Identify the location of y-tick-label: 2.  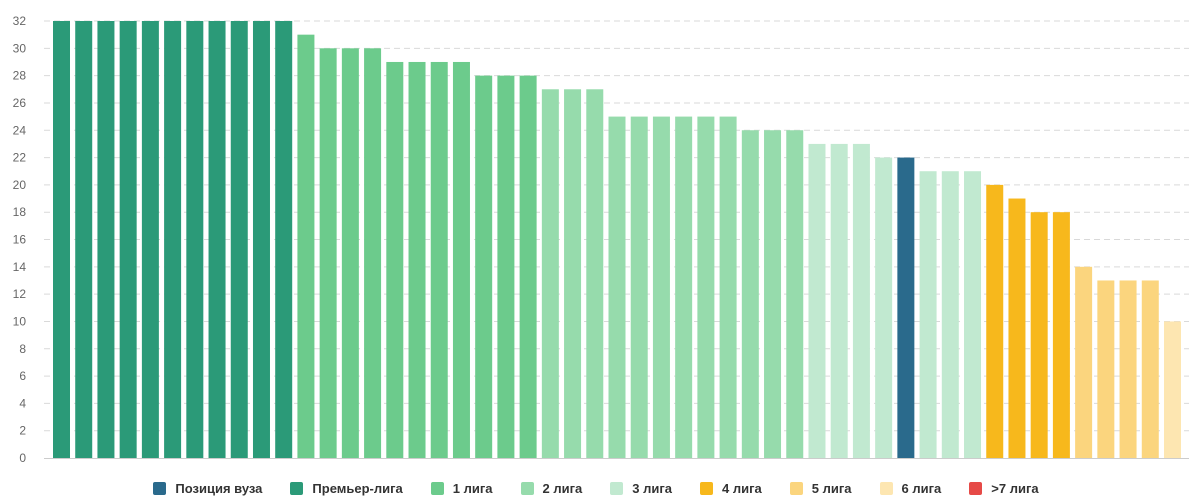
(22, 431).